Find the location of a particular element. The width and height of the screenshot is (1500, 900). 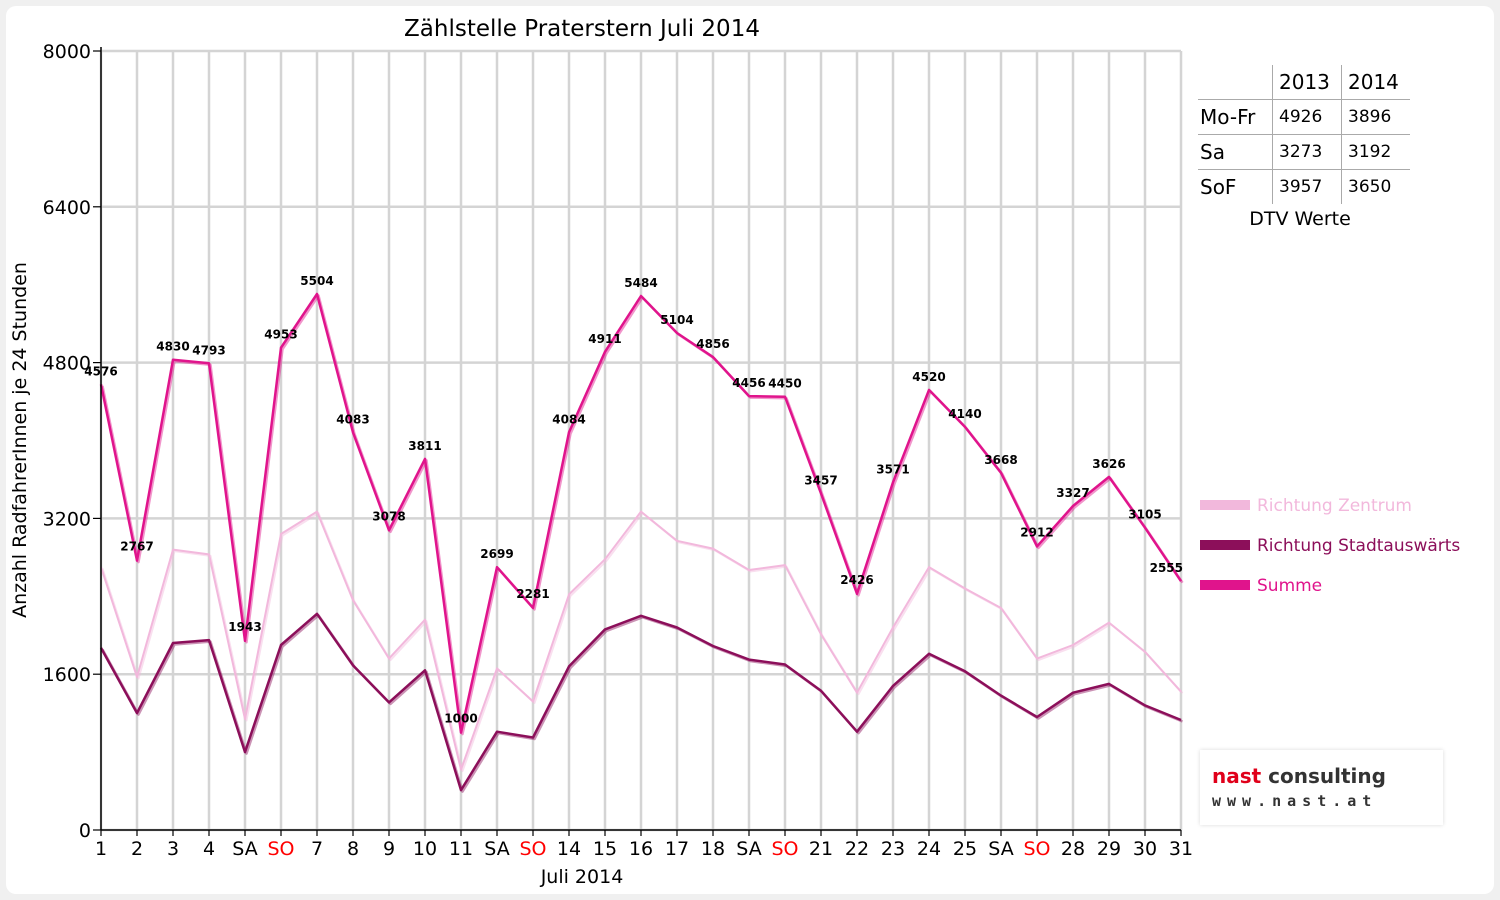

y-tick-label: 8000 is located at coordinates (67, 52).